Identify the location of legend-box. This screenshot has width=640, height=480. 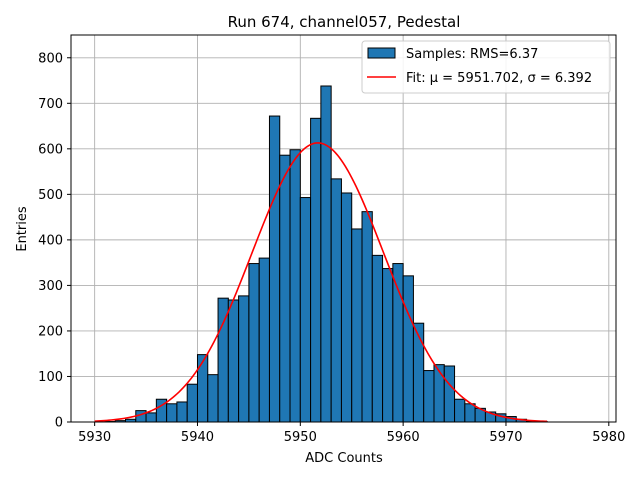
(486, 67).